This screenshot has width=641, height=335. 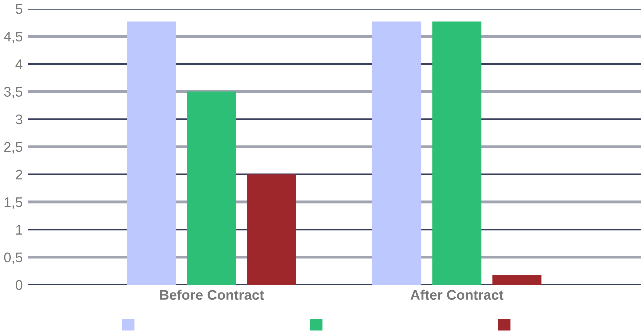 What do you see at coordinates (13, 93) in the screenshot?
I see `y-tick-label: 3,5` at bounding box center [13, 93].